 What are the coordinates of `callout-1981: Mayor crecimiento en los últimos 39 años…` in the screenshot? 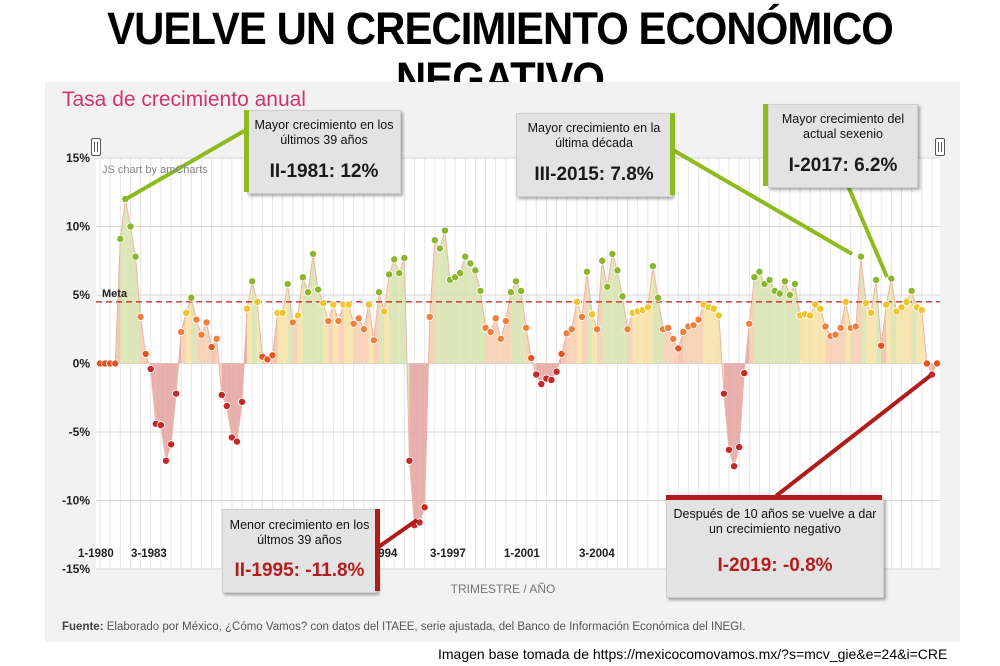 It's located at (324, 152).